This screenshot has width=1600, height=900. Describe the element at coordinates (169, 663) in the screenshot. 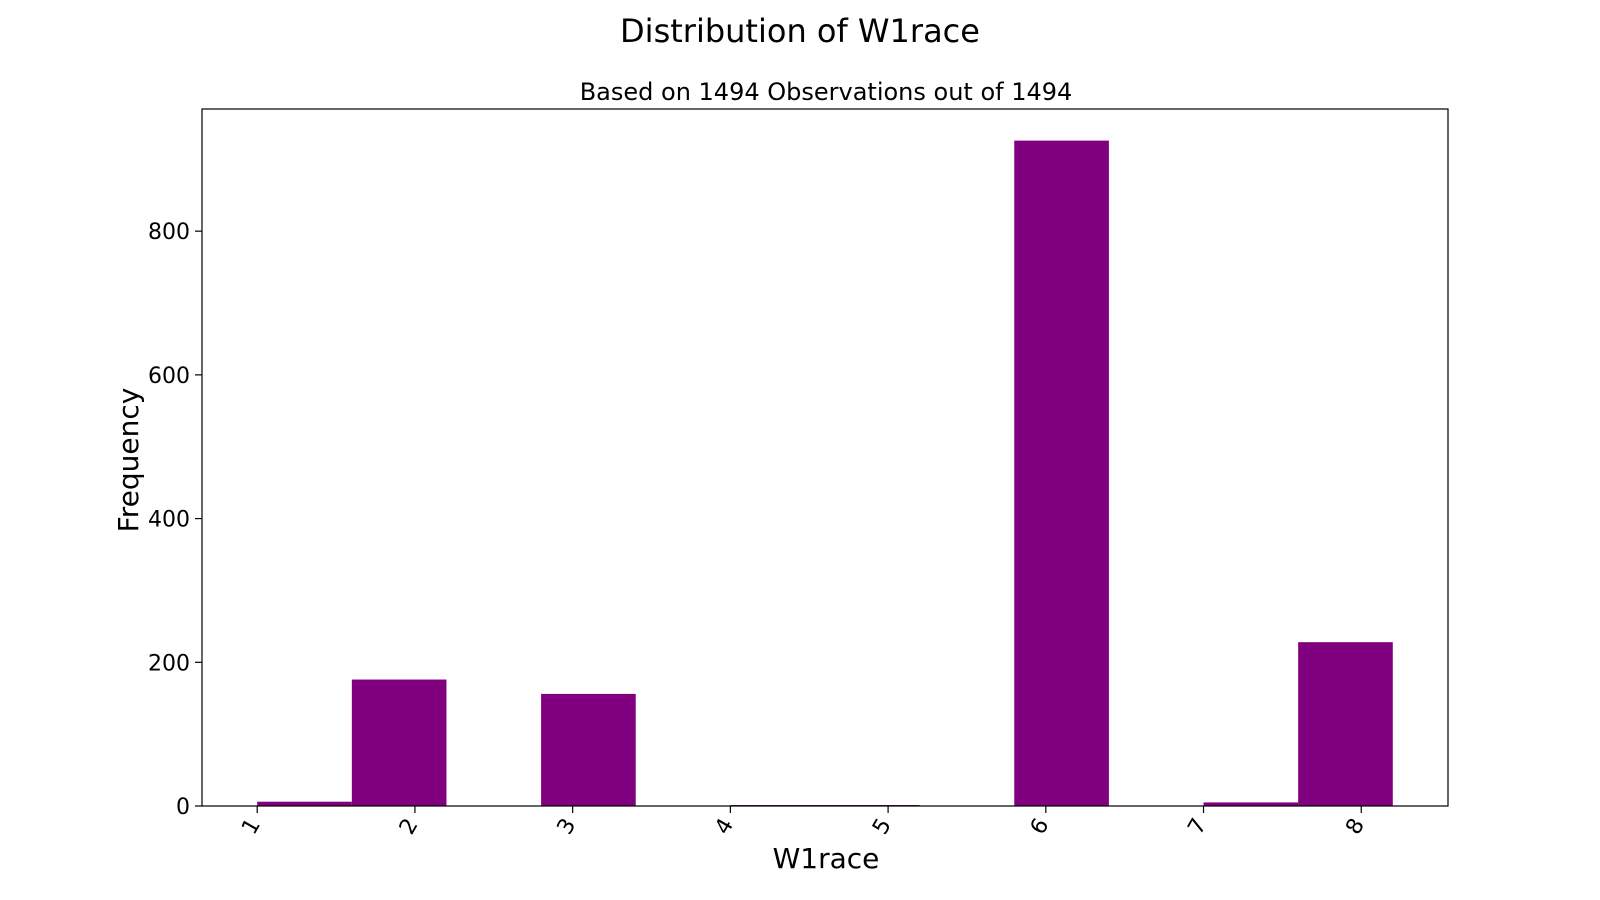

I see `y-tick-label-200: 200` at that location.